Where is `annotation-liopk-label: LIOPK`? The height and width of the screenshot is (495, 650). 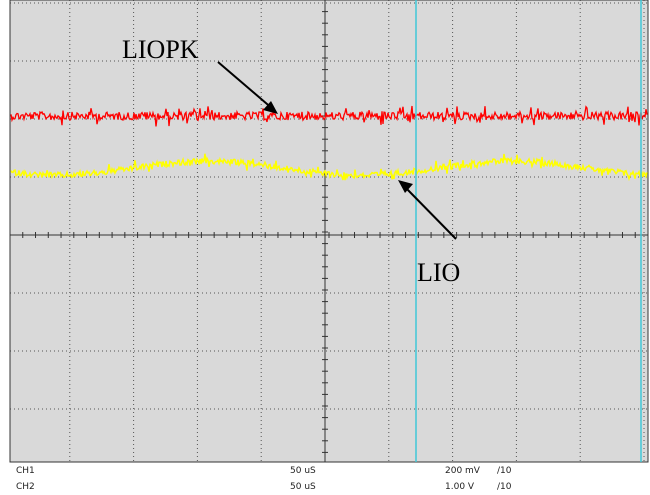 annotation-liopk-label: LIOPK is located at coordinates (160, 49).